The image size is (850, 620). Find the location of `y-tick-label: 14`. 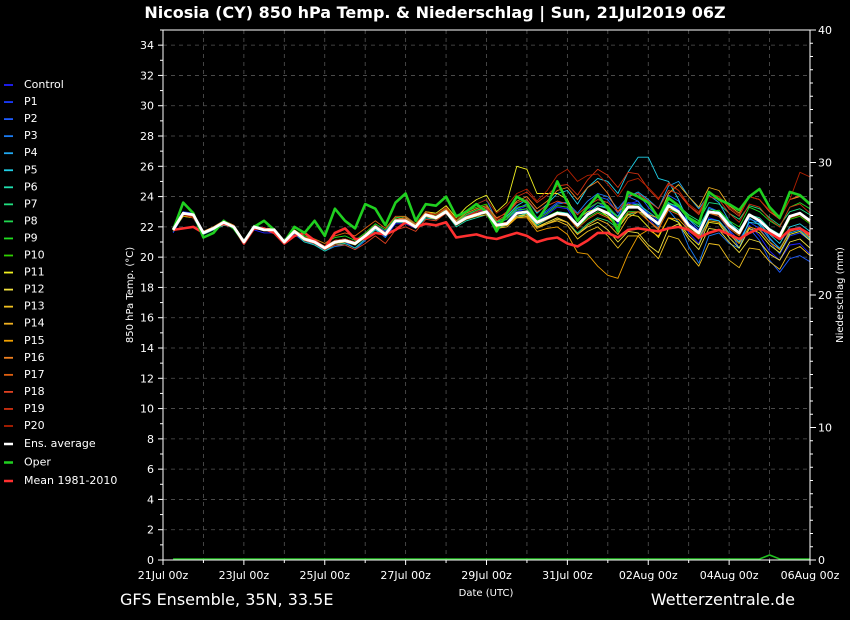

y-tick-label: 14 is located at coordinates (147, 348).